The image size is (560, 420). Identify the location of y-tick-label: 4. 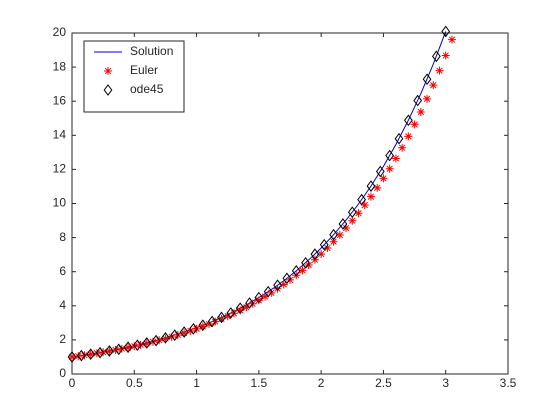
(62, 305).